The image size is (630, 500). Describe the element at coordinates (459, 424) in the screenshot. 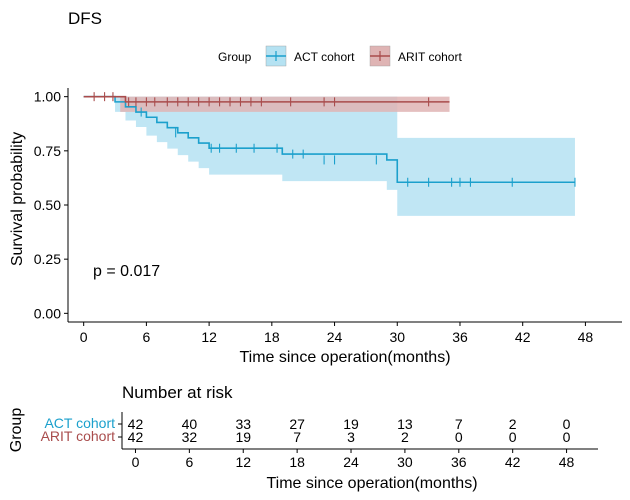

I see `risk-value-act: 7` at that location.